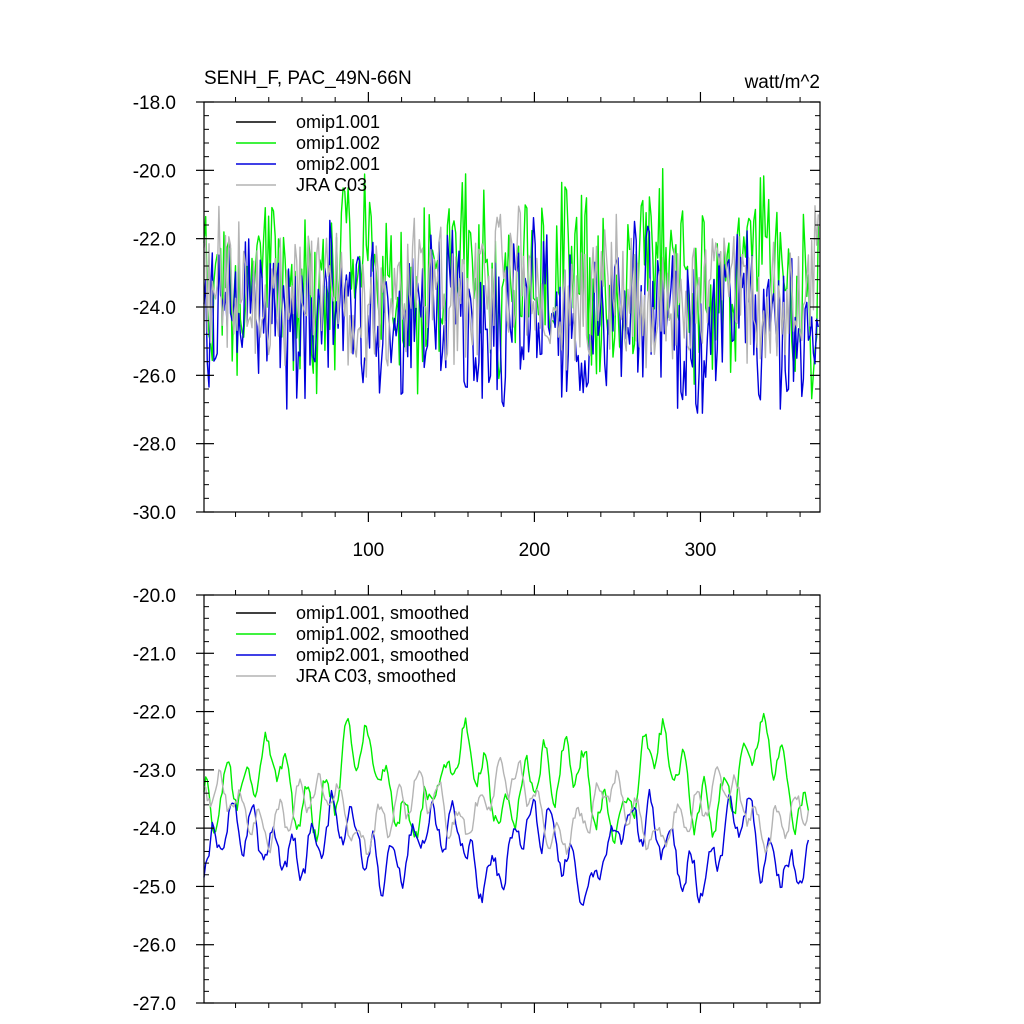 This screenshot has height=1024, width=1024. What do you see at coordinates (154, 771) in the screenshot?
I see `y-tick-label: -23.0` at bounding box center [154, 771].